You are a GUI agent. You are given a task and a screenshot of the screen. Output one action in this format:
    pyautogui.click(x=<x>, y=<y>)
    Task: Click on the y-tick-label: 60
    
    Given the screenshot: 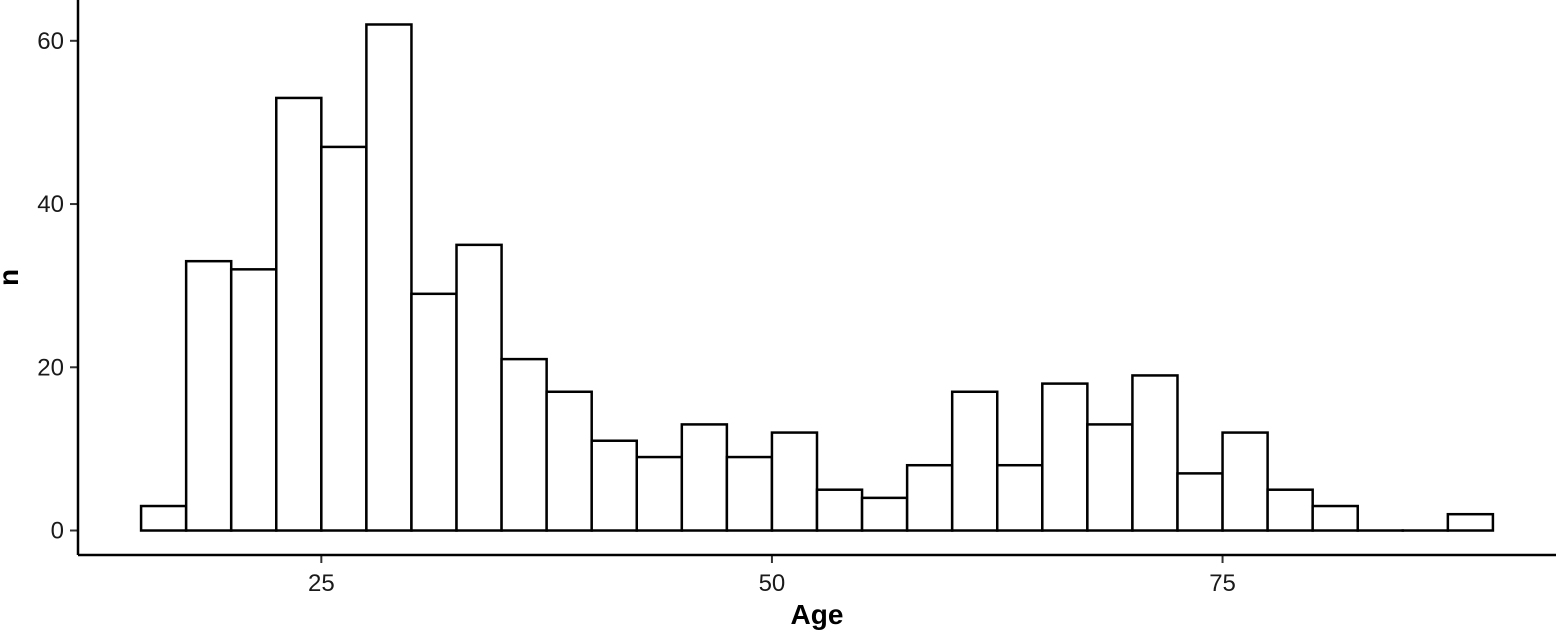 What is the action you would take?
    pyautogui.click(x=50, y=41)
    